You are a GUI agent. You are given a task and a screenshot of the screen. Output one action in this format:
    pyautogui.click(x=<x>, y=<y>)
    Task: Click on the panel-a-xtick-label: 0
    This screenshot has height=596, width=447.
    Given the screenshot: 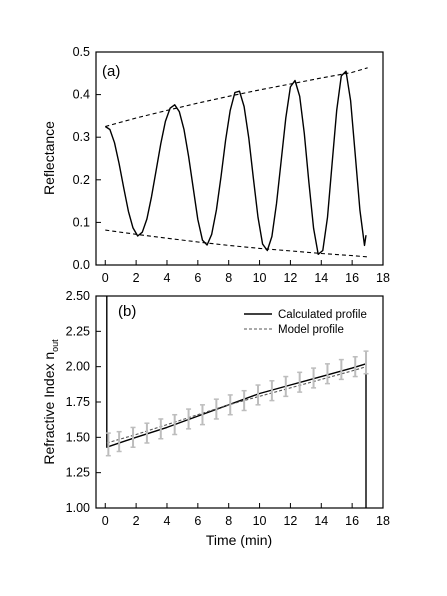 What is the action you would take?
    pyautogui.click(x=105, y=278)
    